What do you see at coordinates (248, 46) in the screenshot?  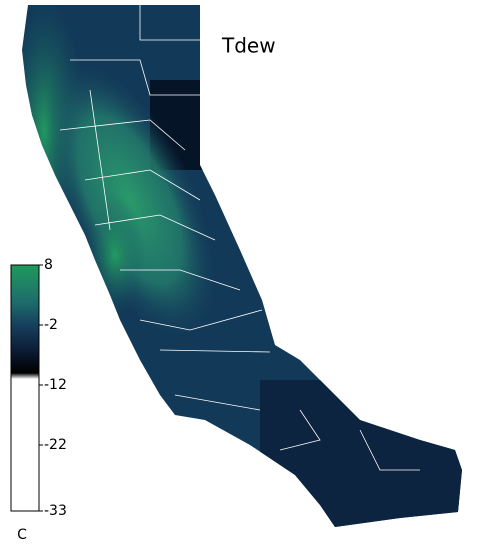 I see `map-title: Tdew` at bounding box center [248, 46].